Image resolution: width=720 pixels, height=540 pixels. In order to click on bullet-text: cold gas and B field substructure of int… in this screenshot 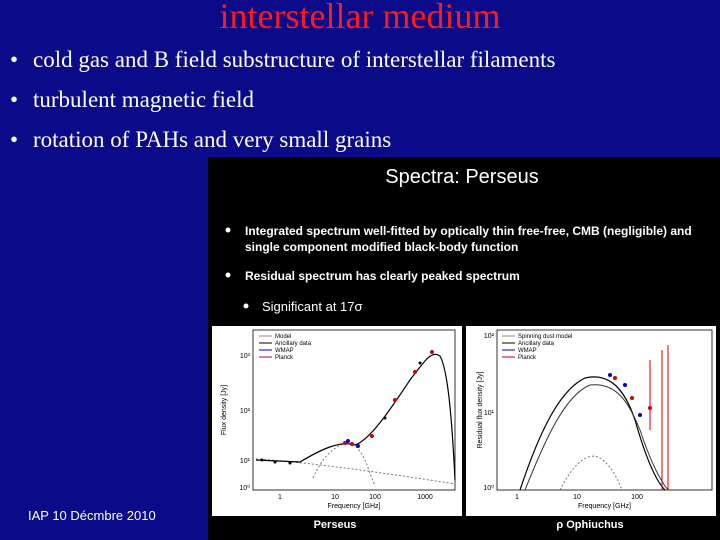, I will do `click(294, 59)`.